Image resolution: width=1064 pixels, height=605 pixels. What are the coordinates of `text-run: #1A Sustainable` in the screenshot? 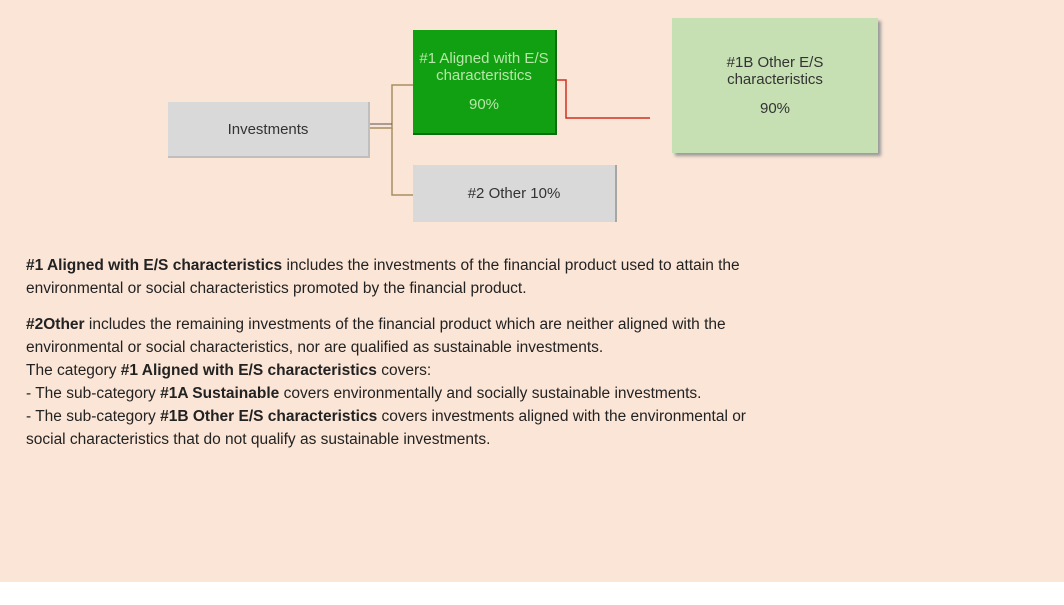 It's located at (220, 393).